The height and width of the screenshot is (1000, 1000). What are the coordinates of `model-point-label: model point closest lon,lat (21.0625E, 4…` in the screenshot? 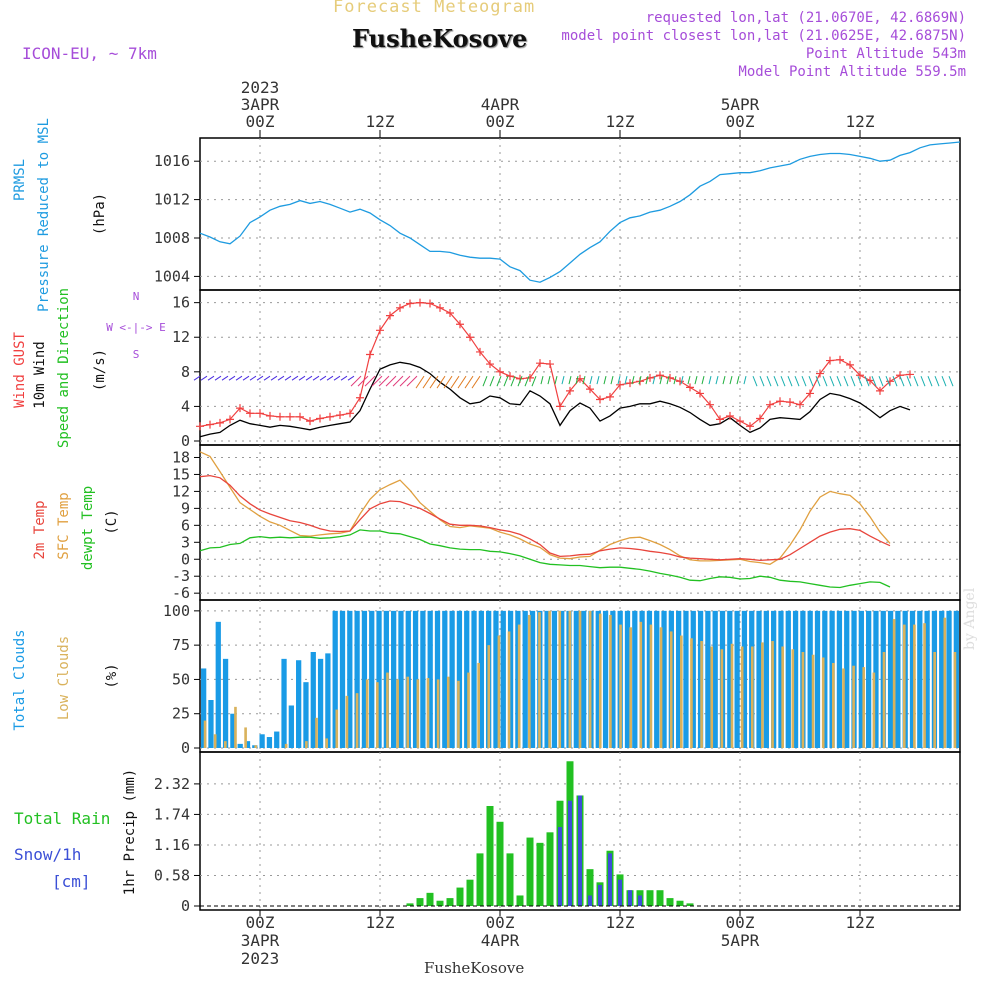 It's located at (763, 36).